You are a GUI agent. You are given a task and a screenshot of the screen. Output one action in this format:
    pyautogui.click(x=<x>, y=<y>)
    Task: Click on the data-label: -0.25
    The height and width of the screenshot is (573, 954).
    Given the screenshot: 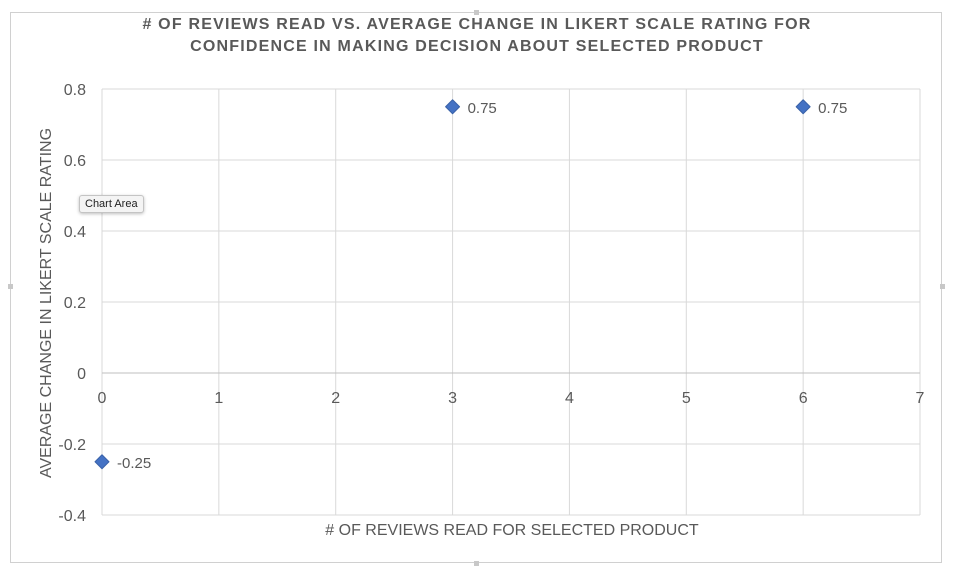 What is the action you would take?
    pyautogui.click(x=134, y=463)
    